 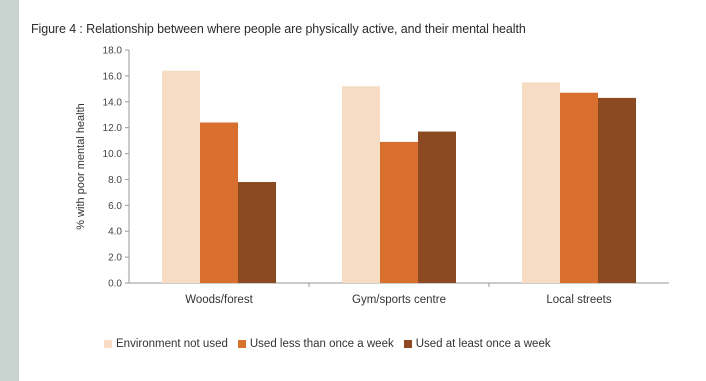 I want to click on legend-label-at-least-weekly: Used at least once a week, so click(x=483, y=344).